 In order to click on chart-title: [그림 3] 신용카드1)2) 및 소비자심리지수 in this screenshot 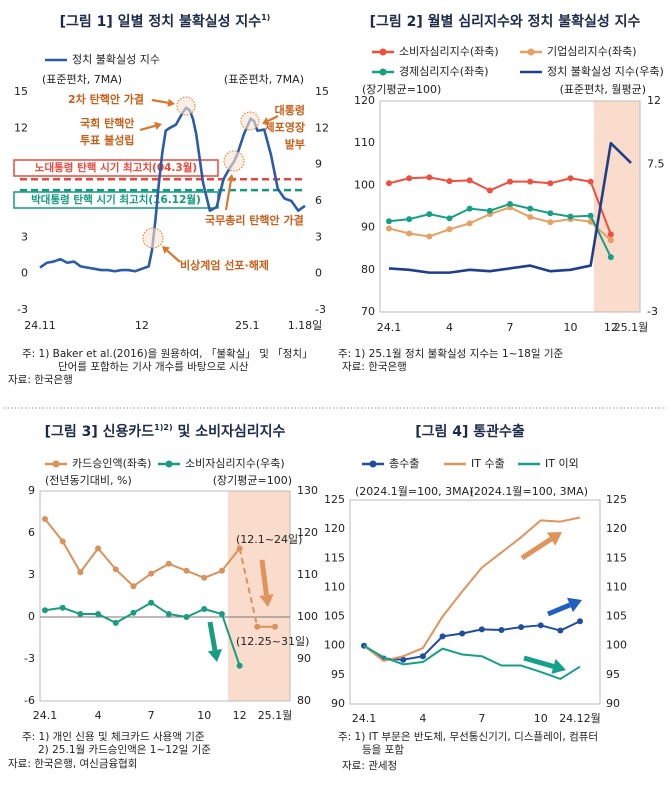, I will do `click(165, 431)`.